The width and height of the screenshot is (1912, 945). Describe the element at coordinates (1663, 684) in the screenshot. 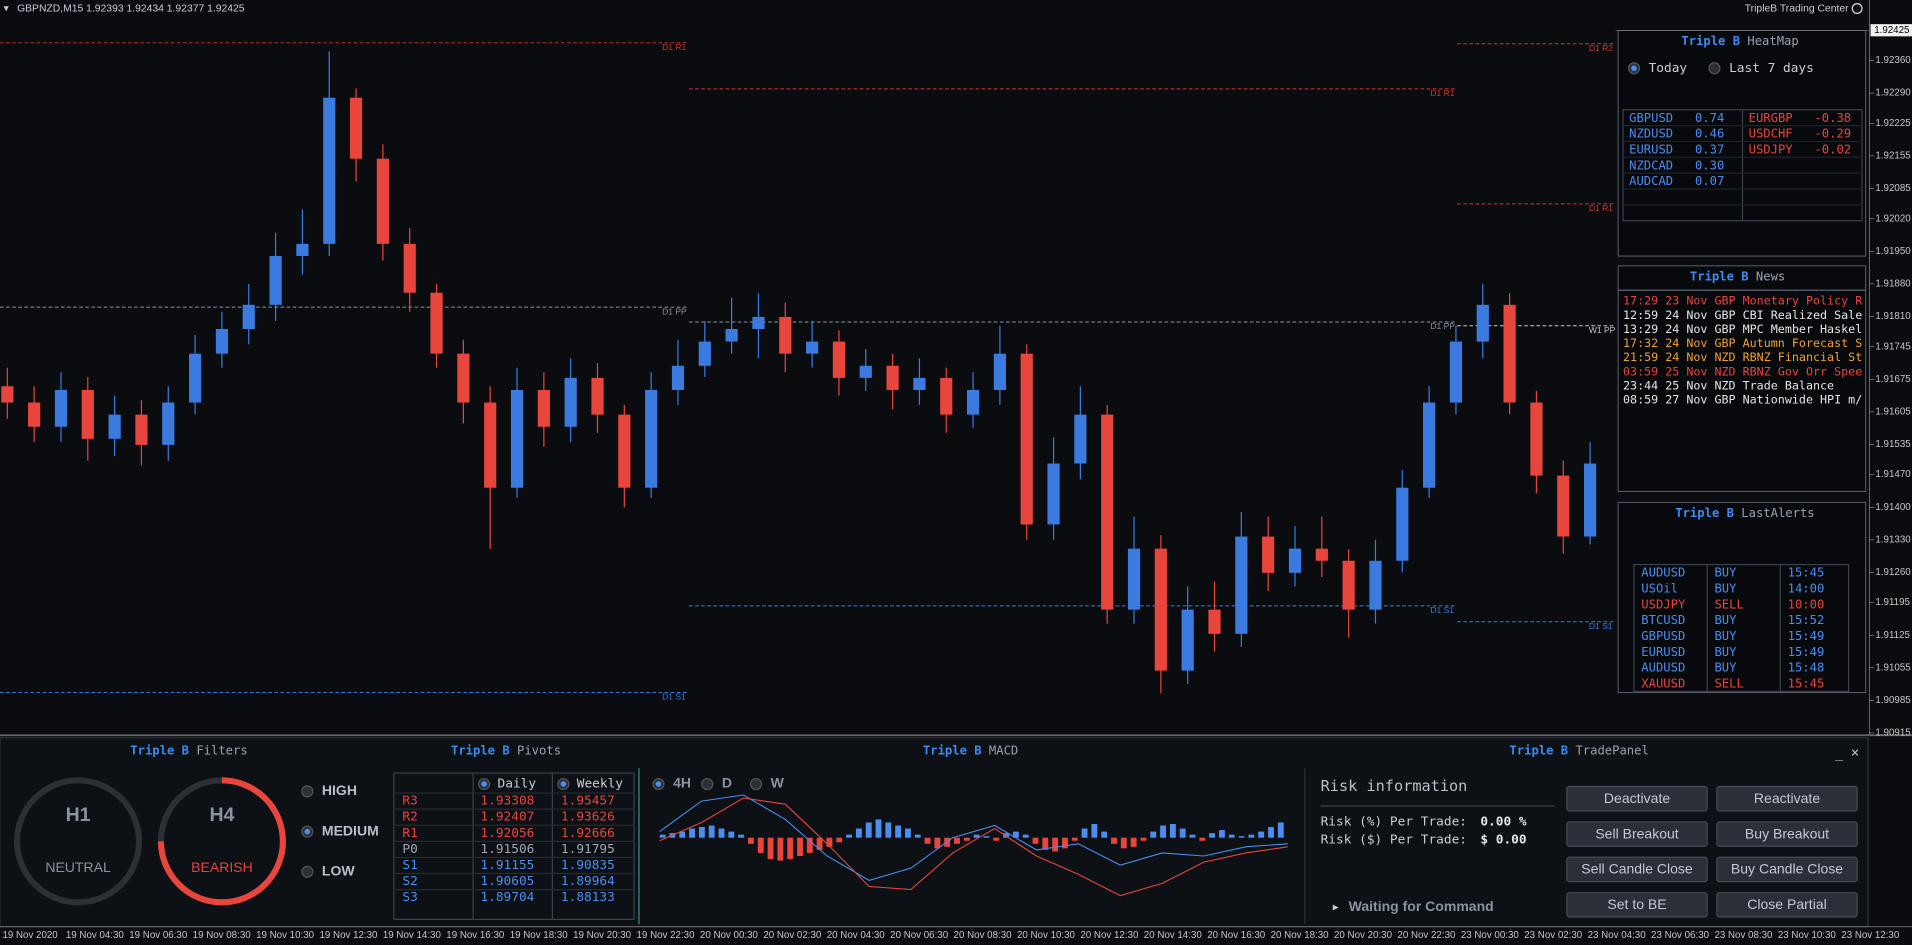

I see `alert-cell: XAUUSD` at that location.